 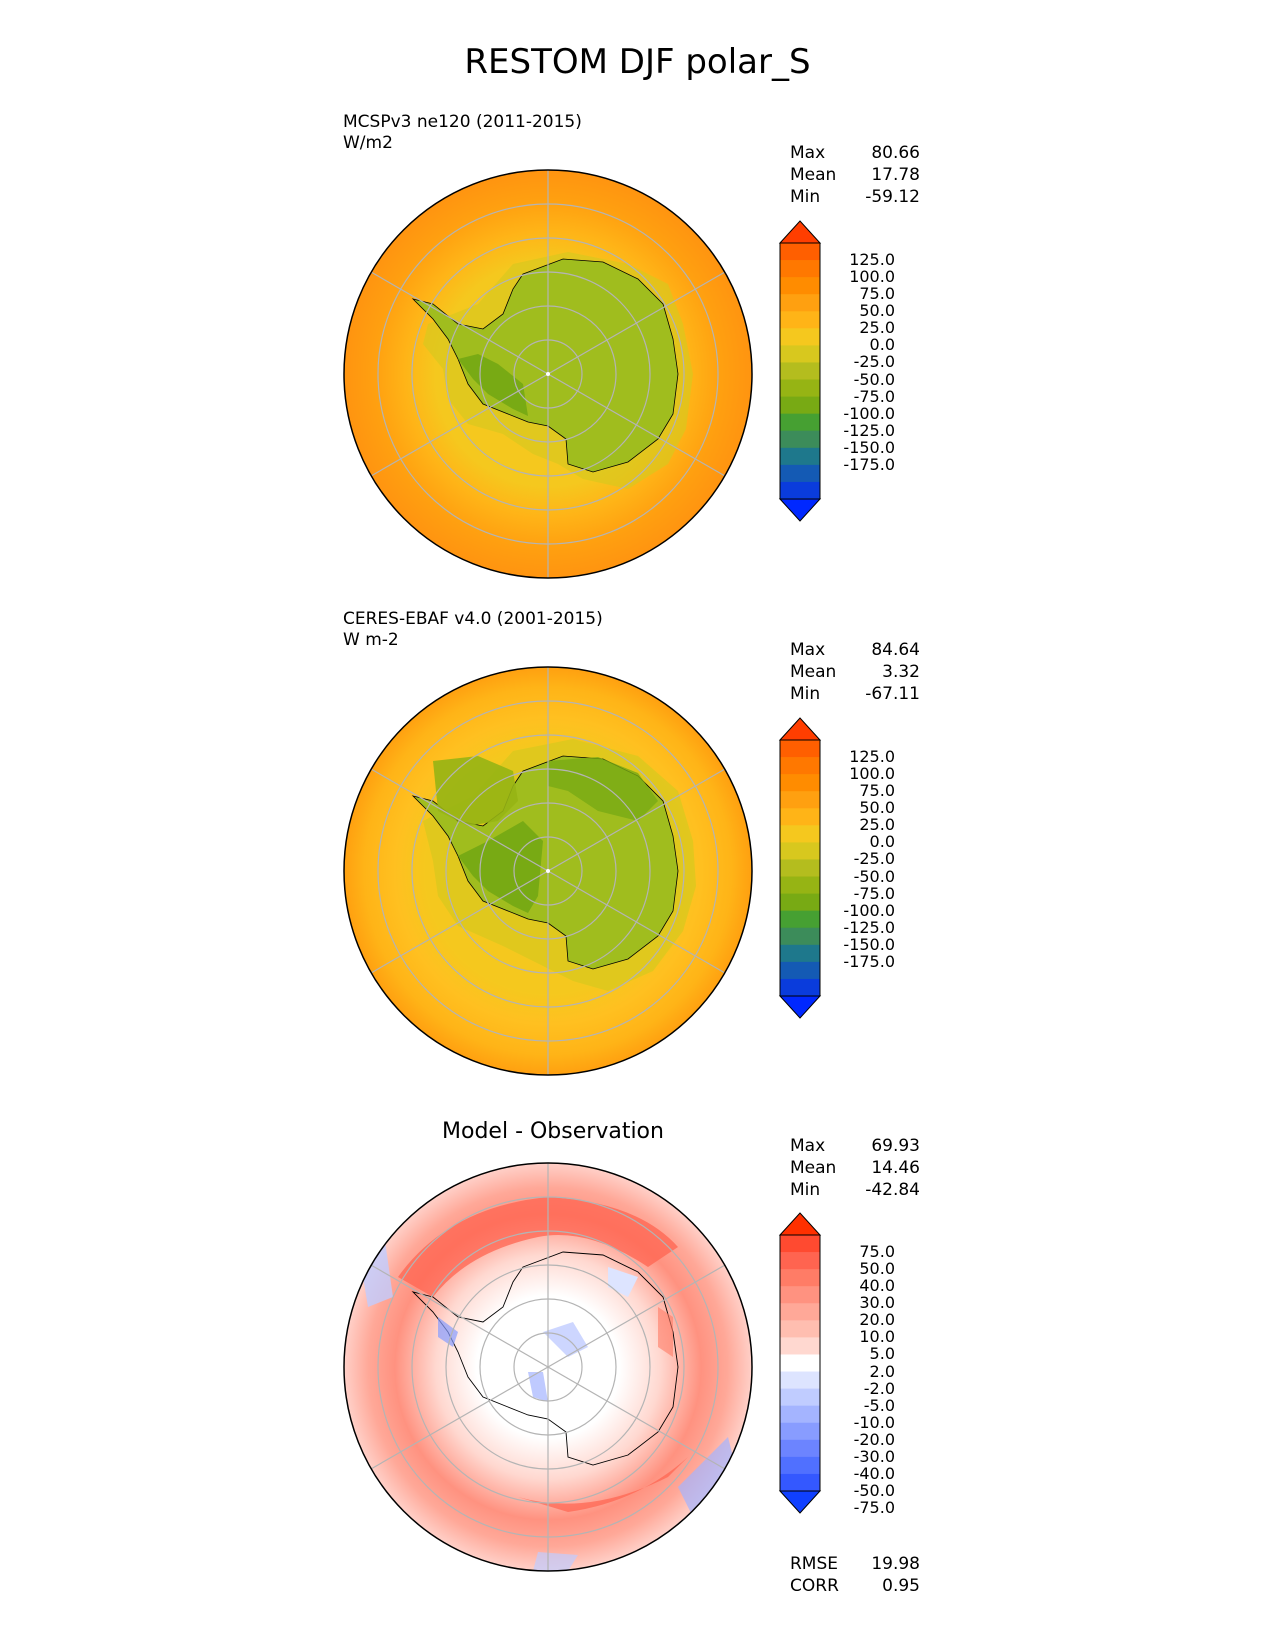 What do you see at coordinates (874, 379) in the screenshot?
I see `model-colorbar-tick-label: -50.0` at bounding box center [874, 379].